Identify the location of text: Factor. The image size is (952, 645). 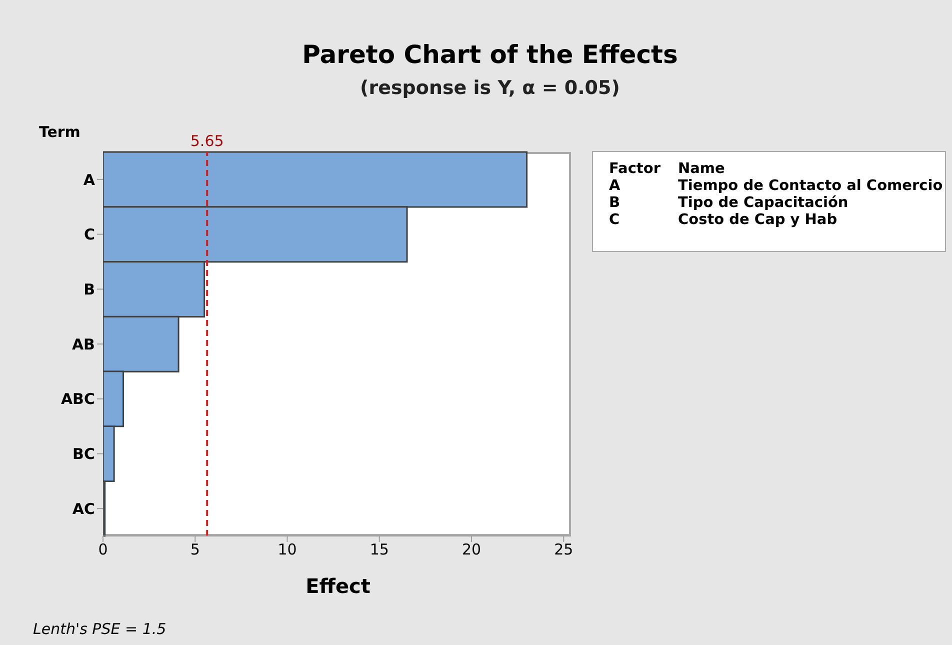
(635, 169).